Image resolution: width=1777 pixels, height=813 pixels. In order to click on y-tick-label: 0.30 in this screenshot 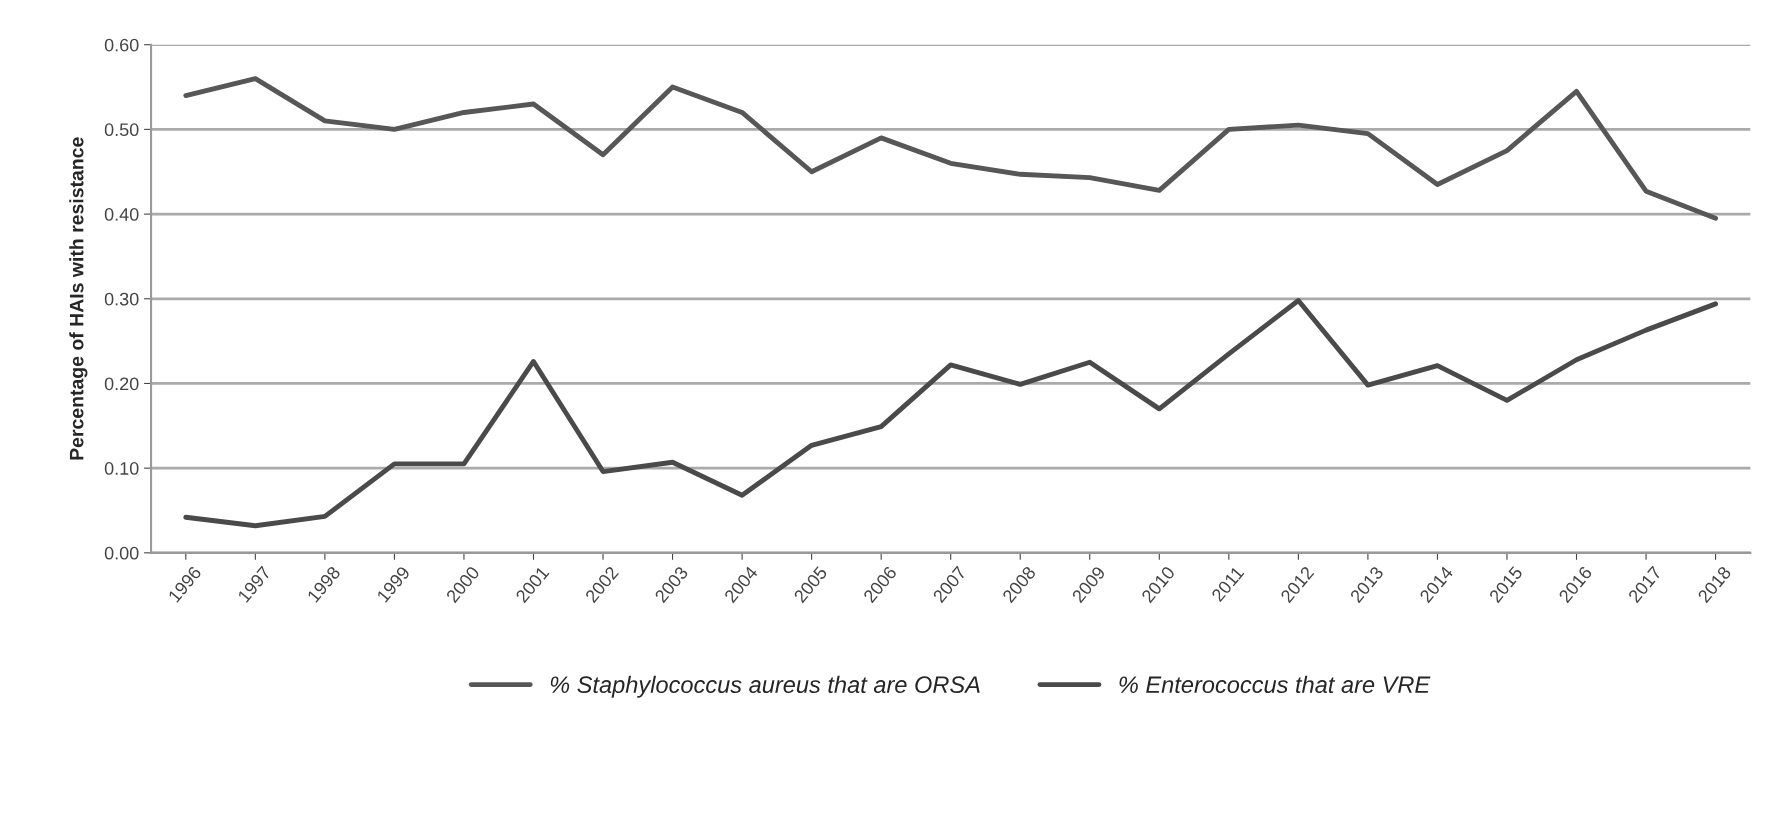, I will do `click(121, 299)`.